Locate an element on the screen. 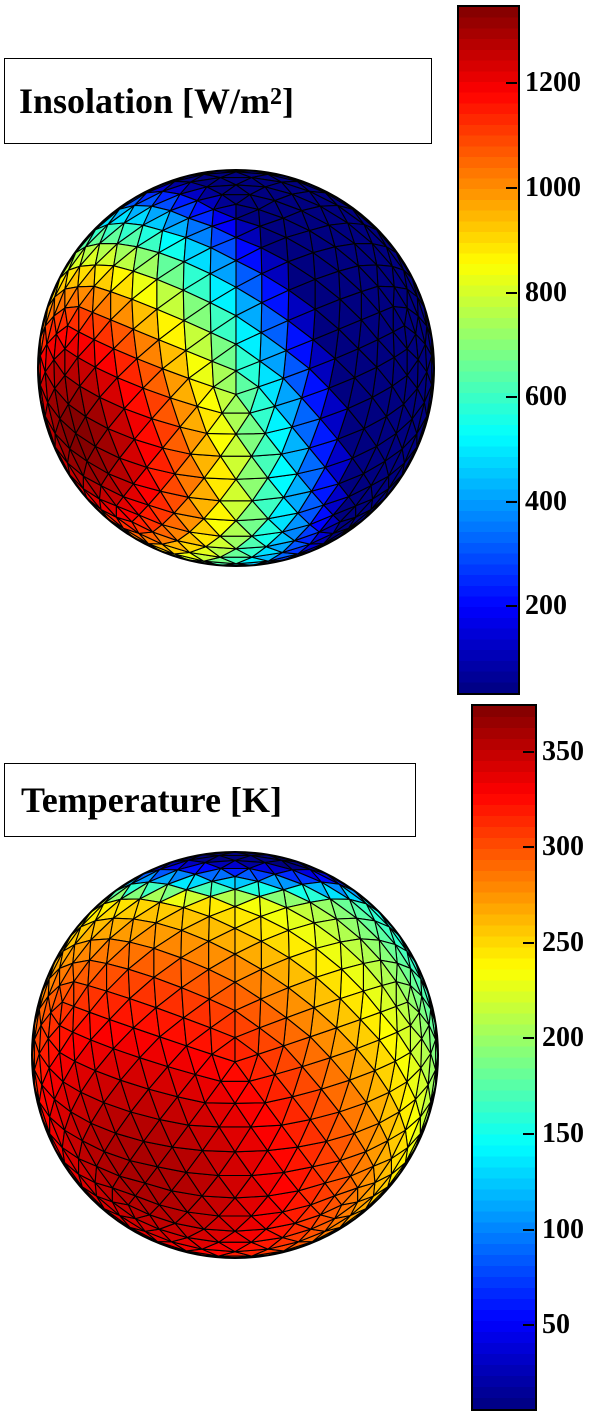 The height and width of the screenshot is (1414, 600). temperature-colorbar-tick-label: 50 is located at coordinates (556, 1324).